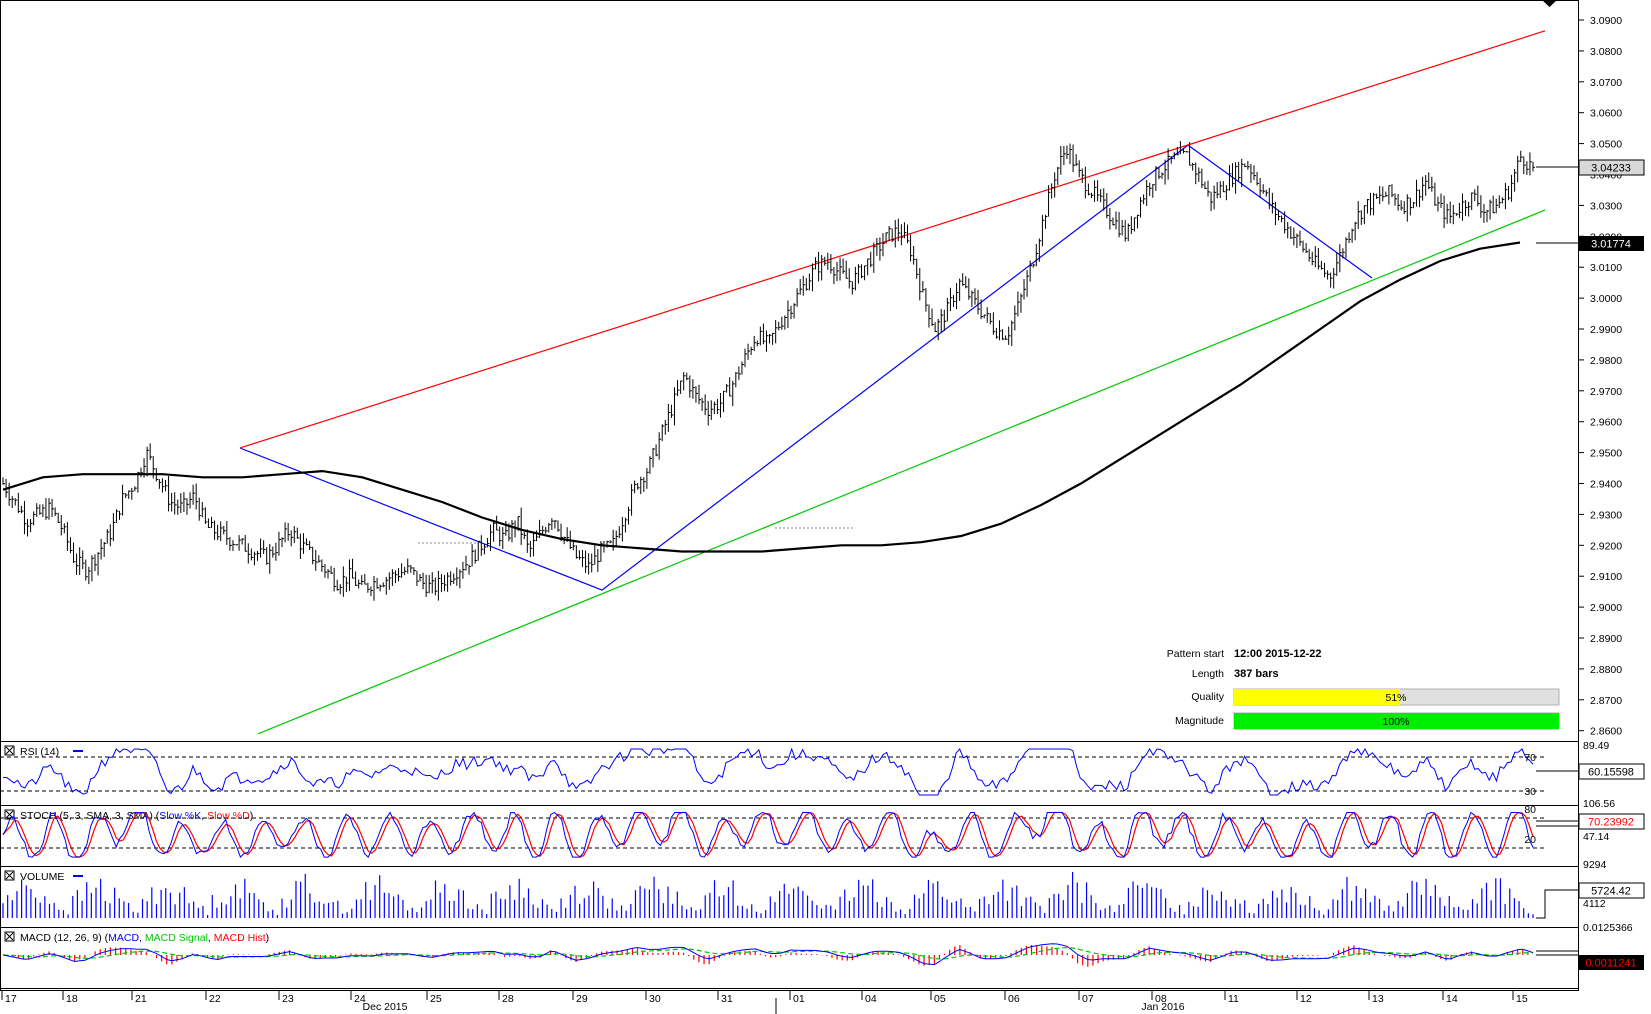 Image resolution: width=1651 pixels, height=1014 pixels. What do you see at coordinates (1306, 999) in the screenshot?
I see `x-tick-label: 12` at bounding box center [1306, 999].